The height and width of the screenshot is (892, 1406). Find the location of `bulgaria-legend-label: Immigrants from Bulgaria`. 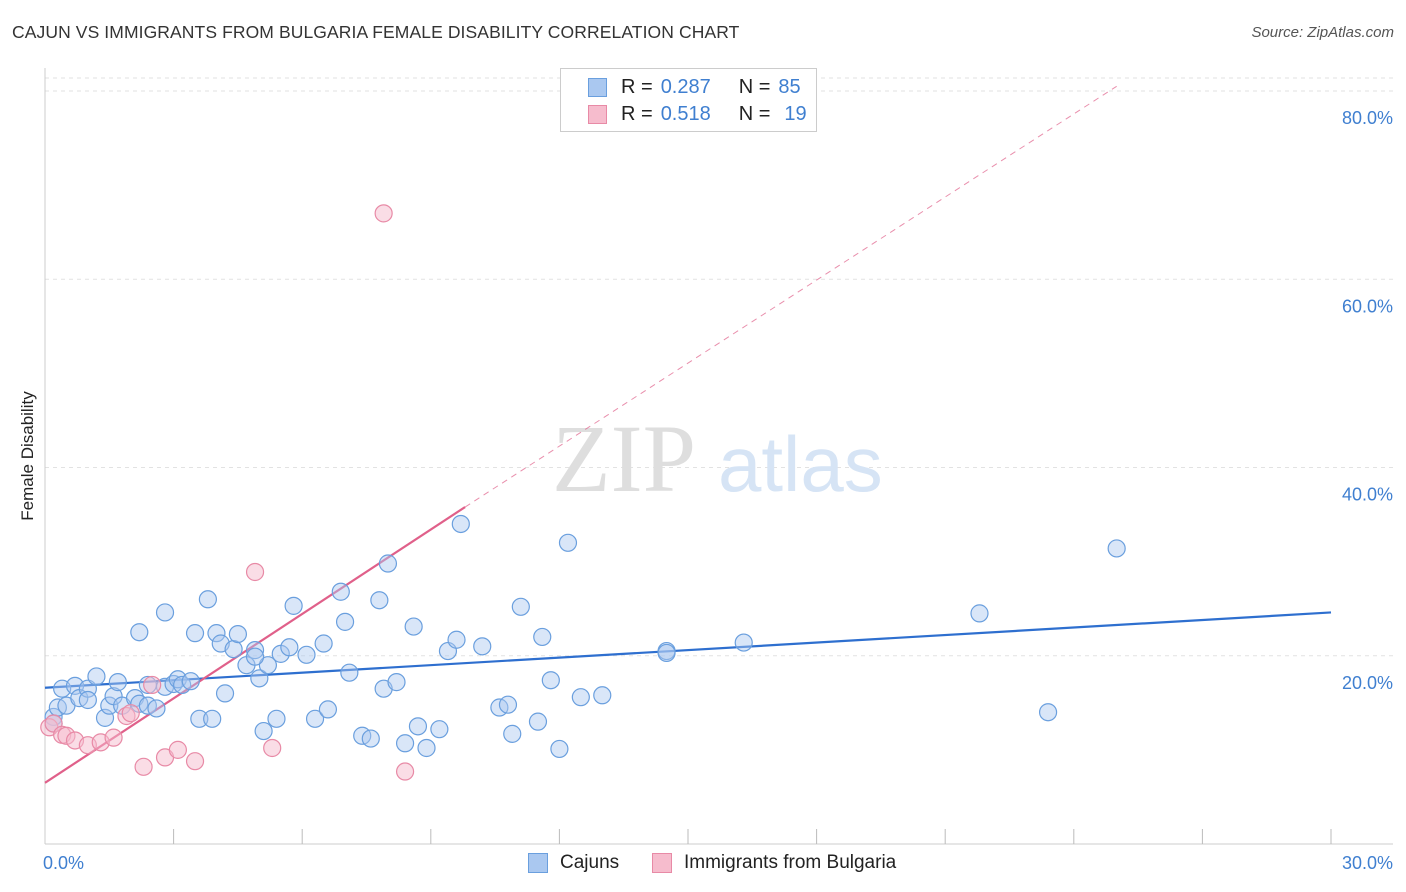

bulgaria-legend-label: Immigrants from Bulgaria is located at coordinates (790, 862).